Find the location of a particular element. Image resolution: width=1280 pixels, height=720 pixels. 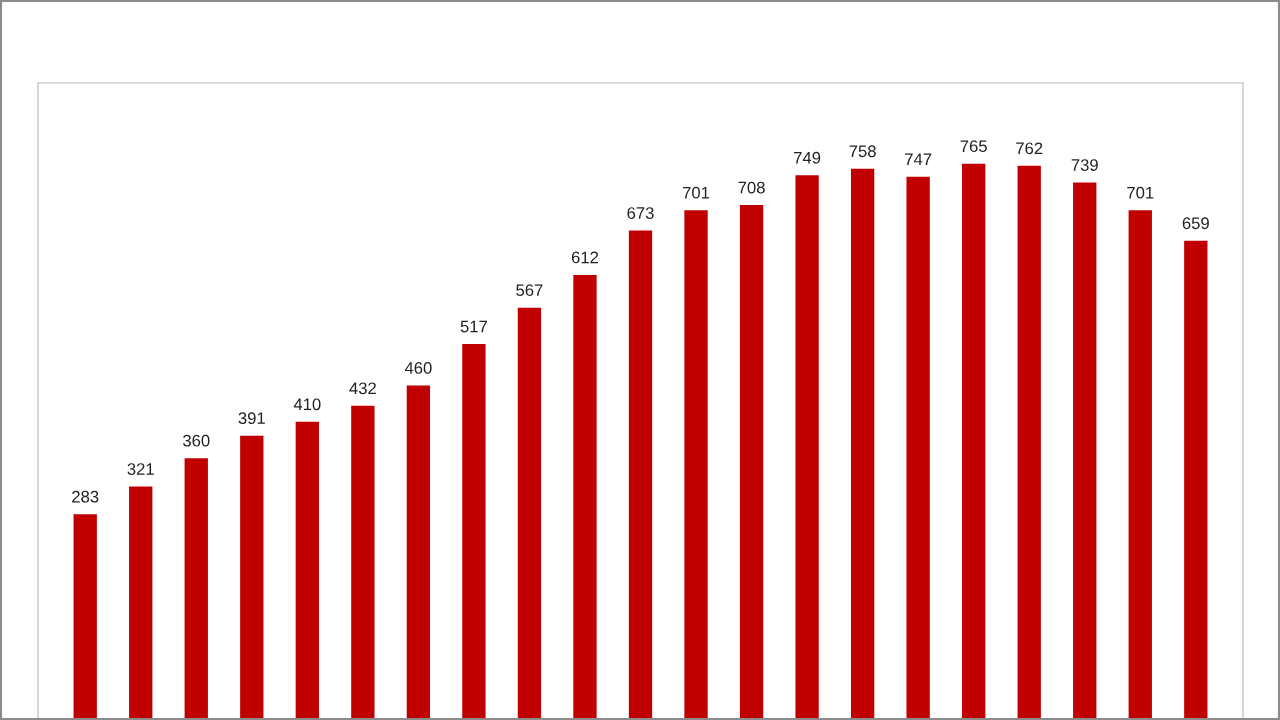

data-label: 708 is located at coordinates (751, 187).